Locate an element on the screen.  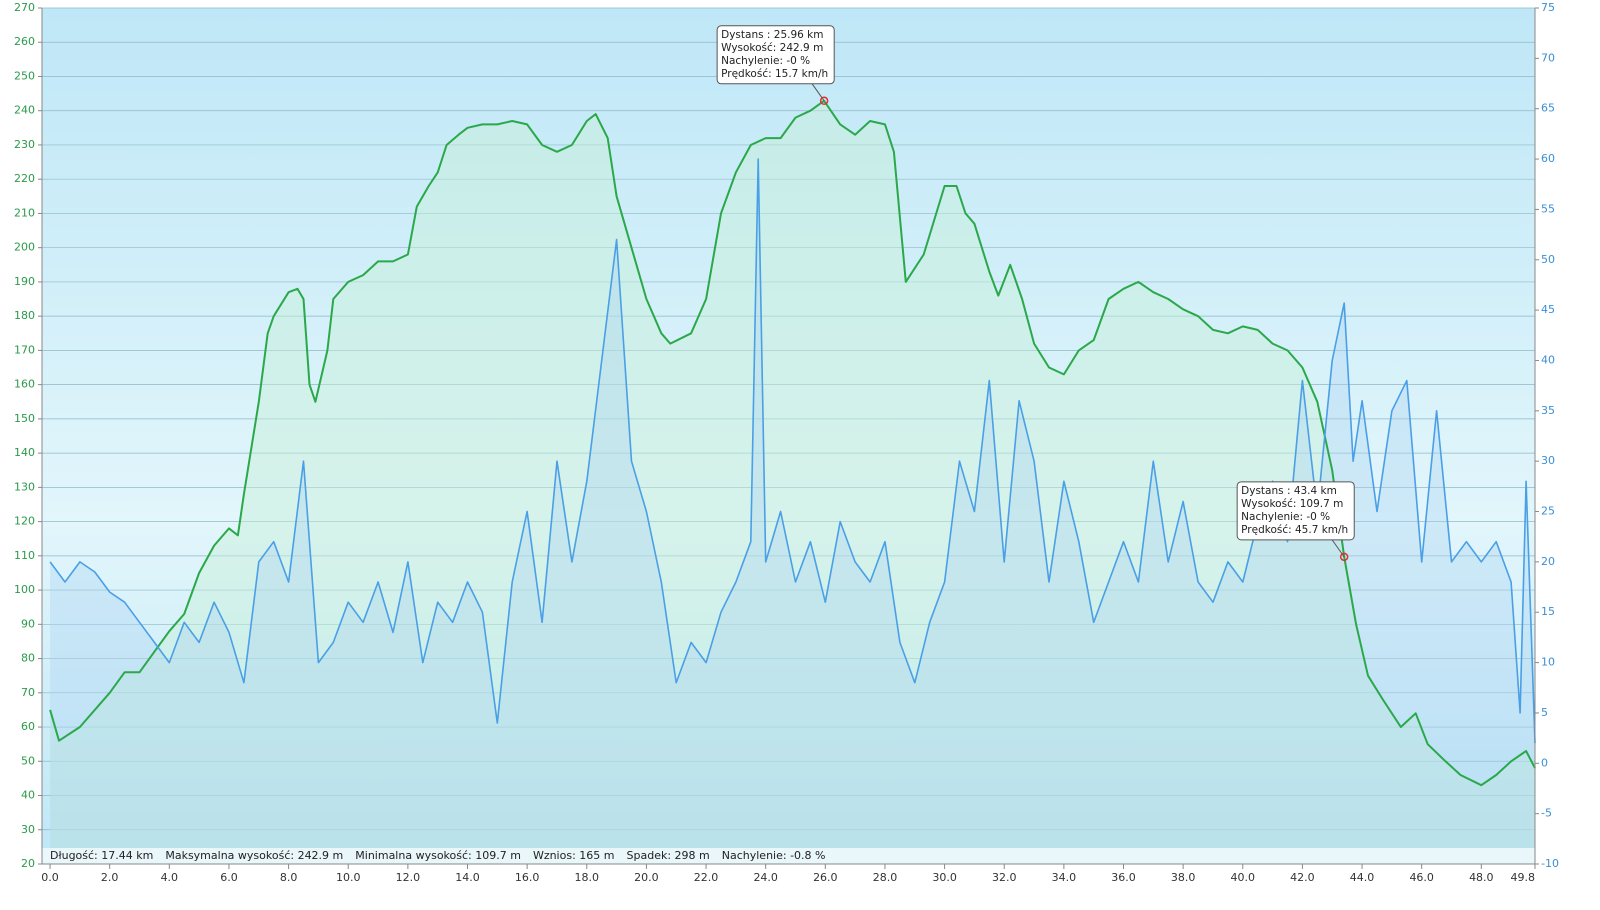
x-tick-label: 2.0 is located at coordinates (110, 877).